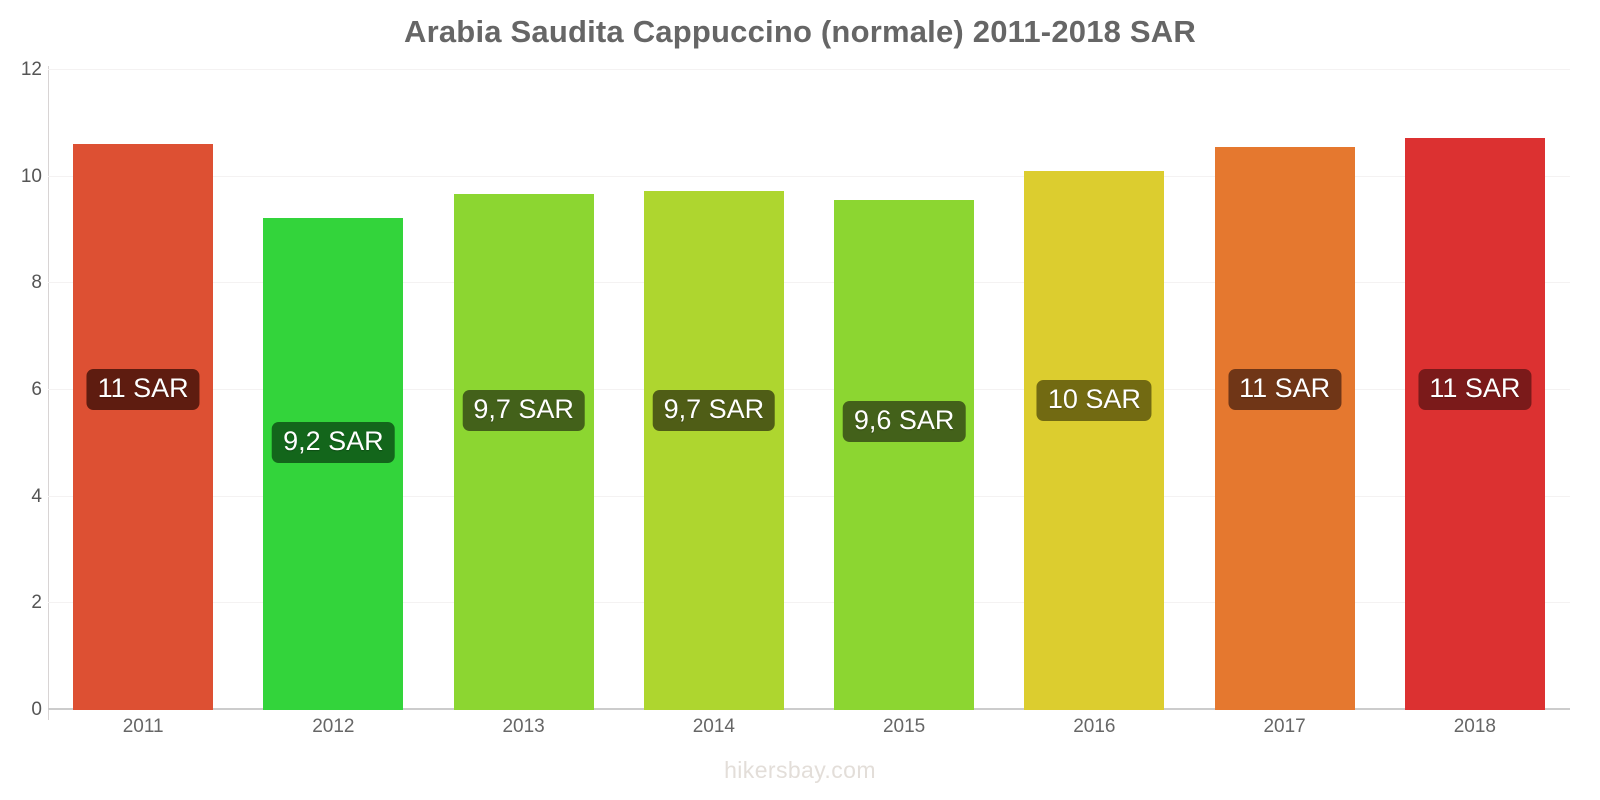  What do you see at coordinates (22, 497) in the screenshot?
I see `y-tick-label: 4` at bounding box center [22, 497].